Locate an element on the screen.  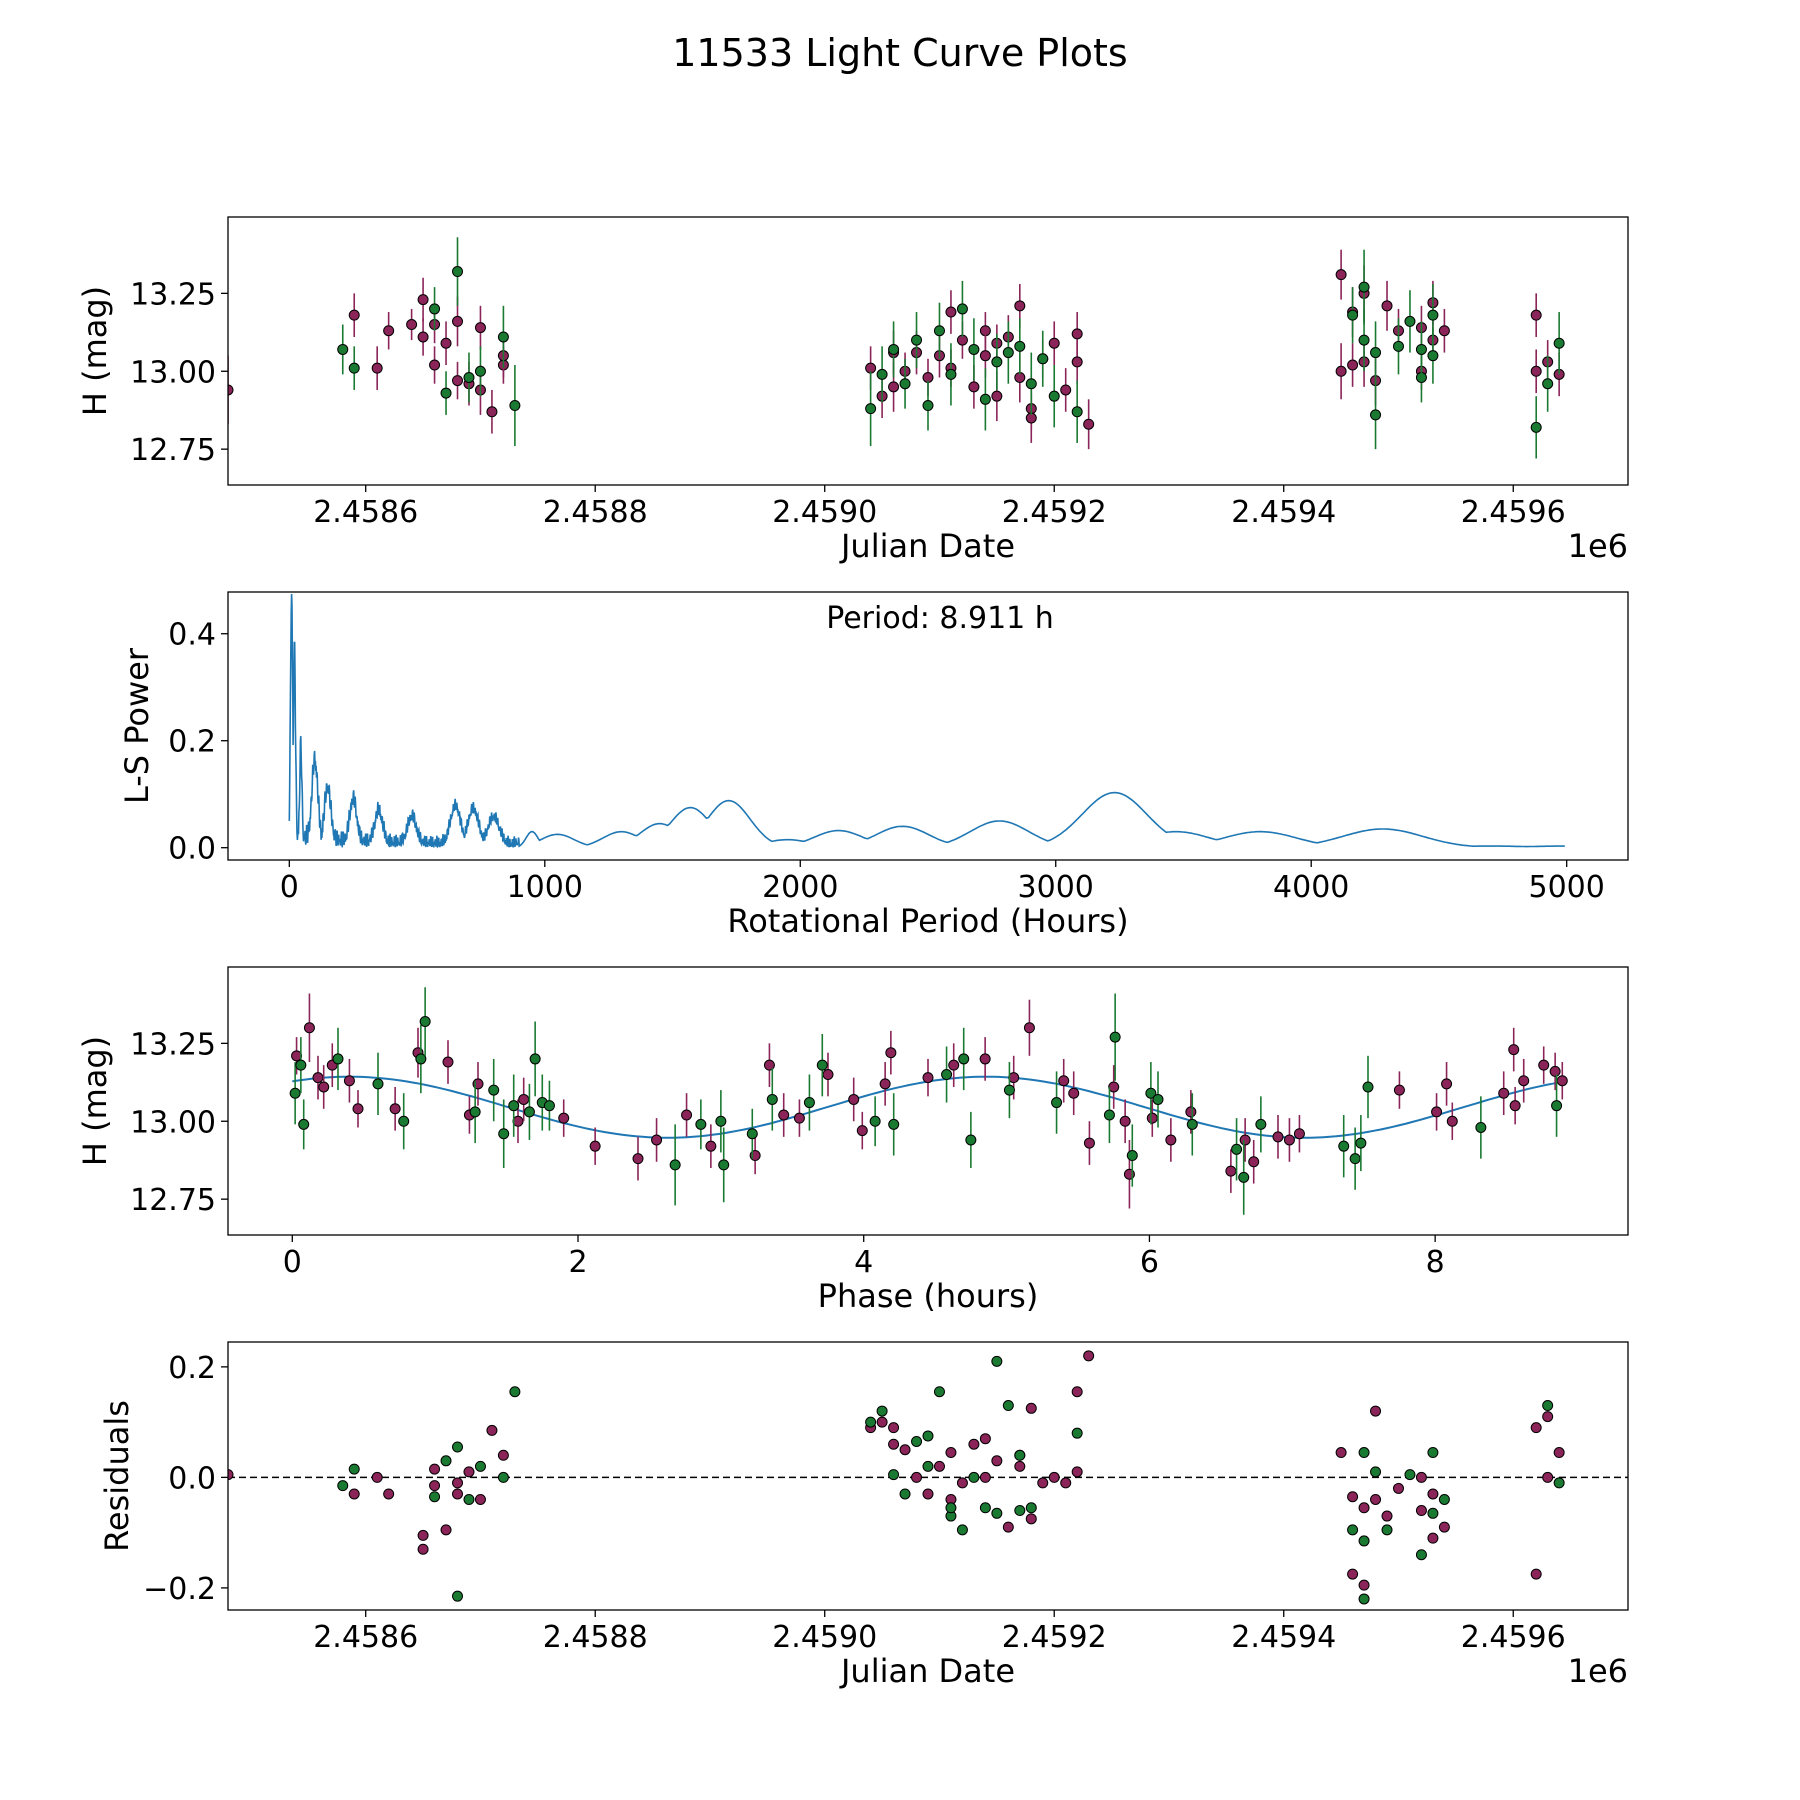
y-tick-label: 0.0 is located at coordinates (192, 1478).